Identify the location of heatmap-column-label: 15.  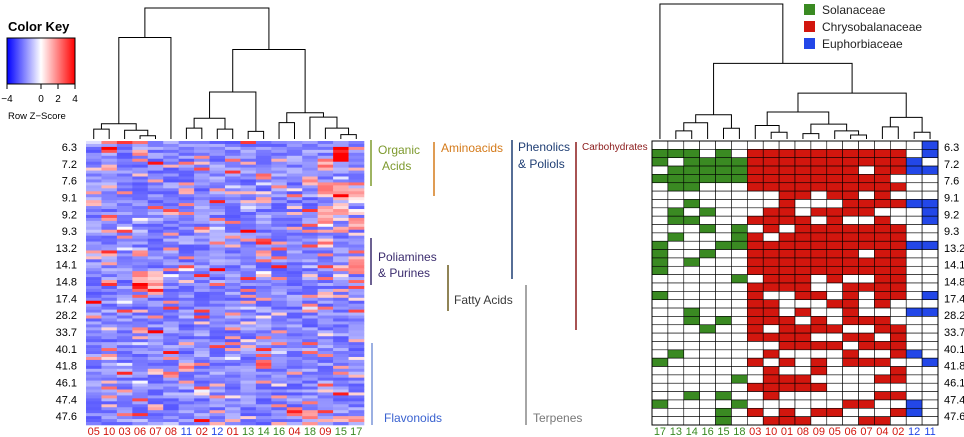
(341, 431).